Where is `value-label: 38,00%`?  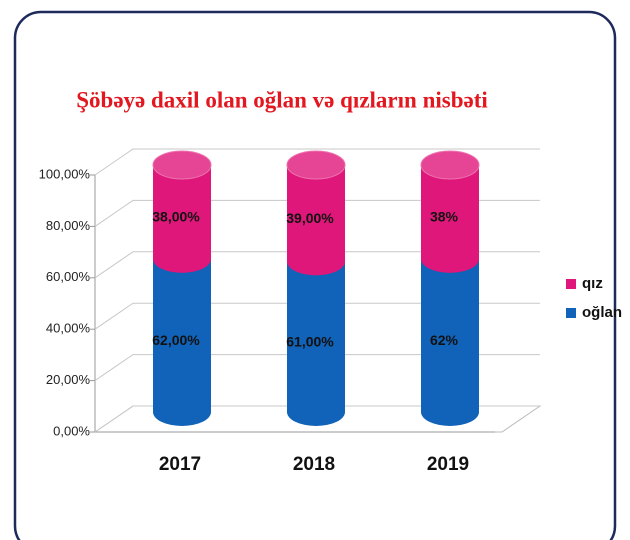 value-label: 38,00% is located at coordinates (176, 217).